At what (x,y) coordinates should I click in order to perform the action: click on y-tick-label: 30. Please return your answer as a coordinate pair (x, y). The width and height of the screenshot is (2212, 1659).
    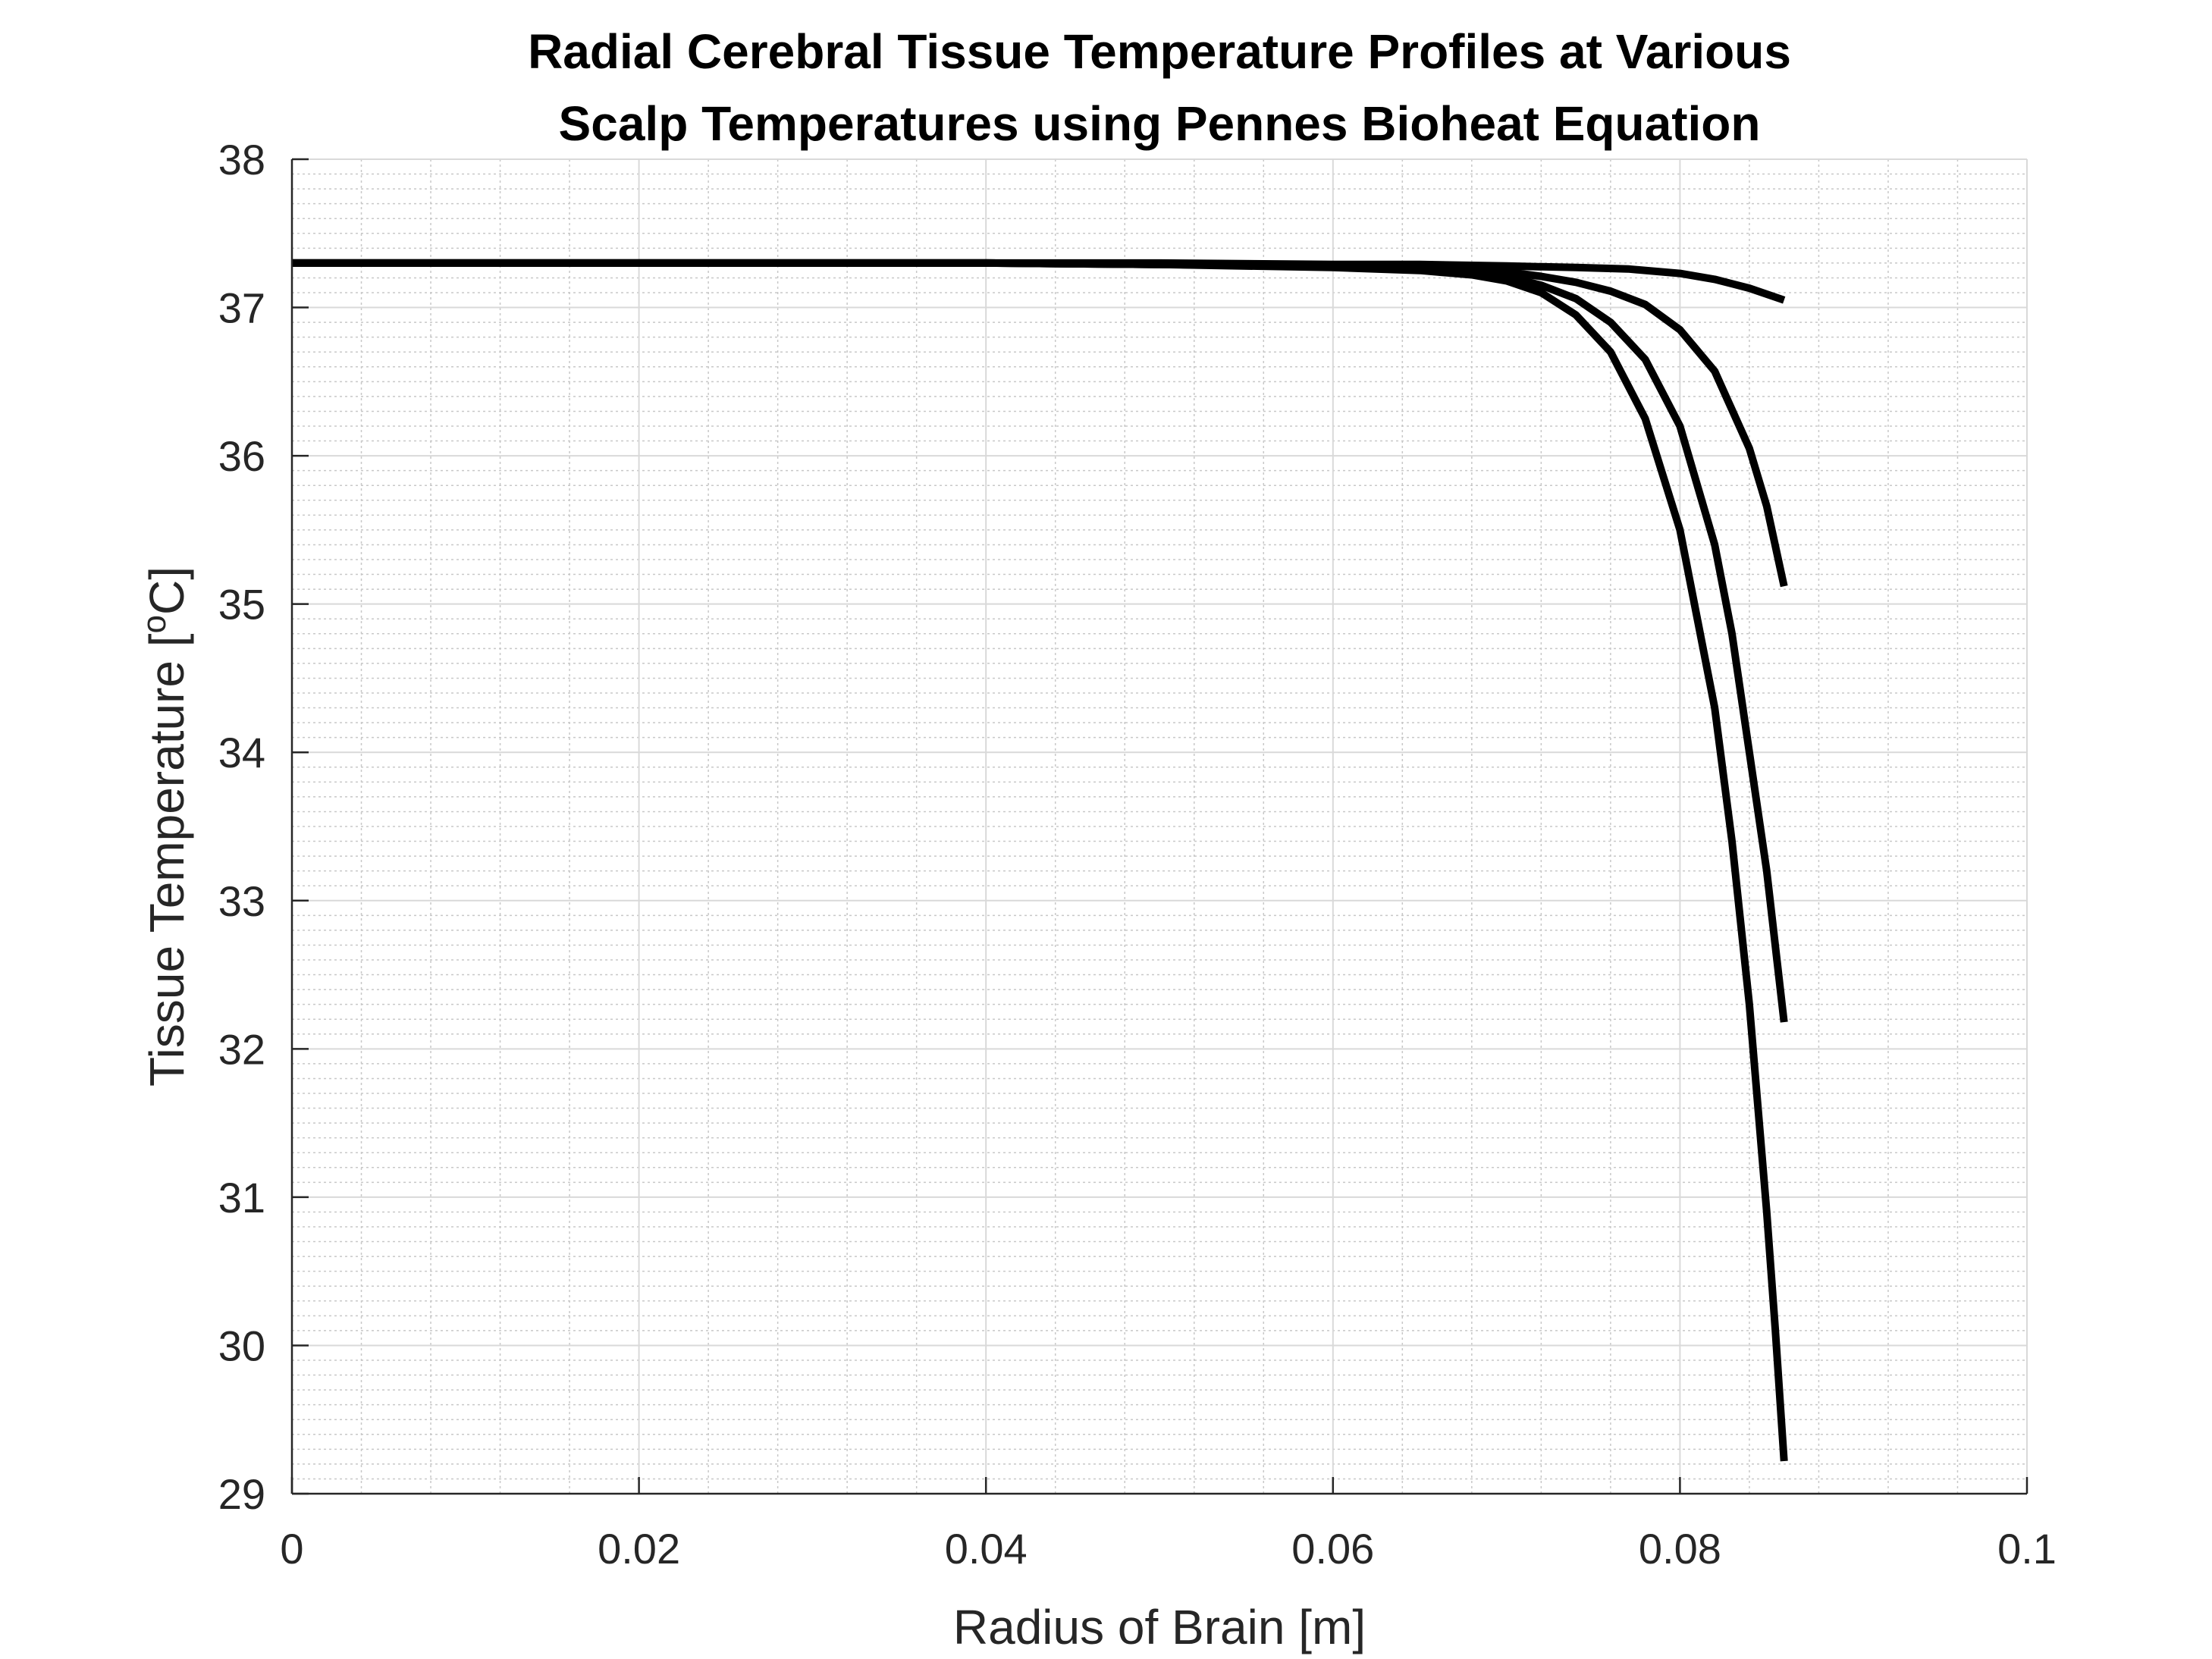
    Looking at the image, I should click on (241, 1346).